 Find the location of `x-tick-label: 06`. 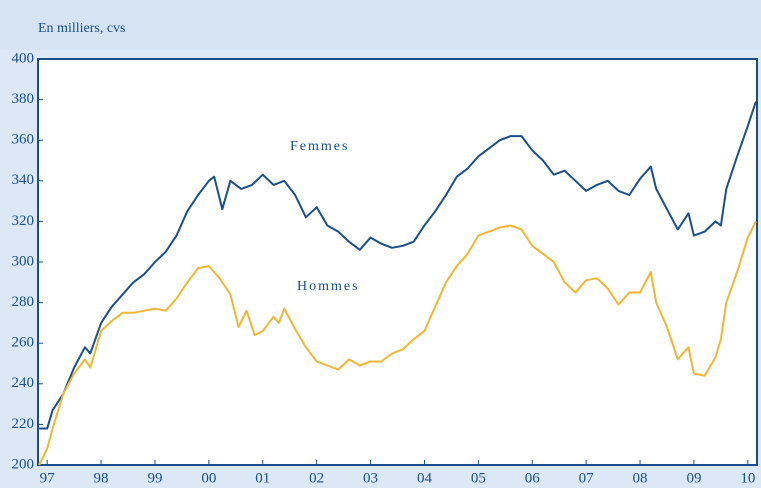

x-tick-label: 06 is located at coordinates (533, 478).